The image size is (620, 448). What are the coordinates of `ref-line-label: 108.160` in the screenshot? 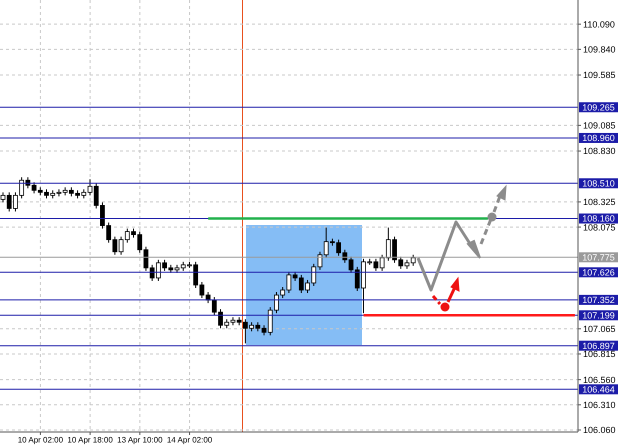 It's located at (598, 219).